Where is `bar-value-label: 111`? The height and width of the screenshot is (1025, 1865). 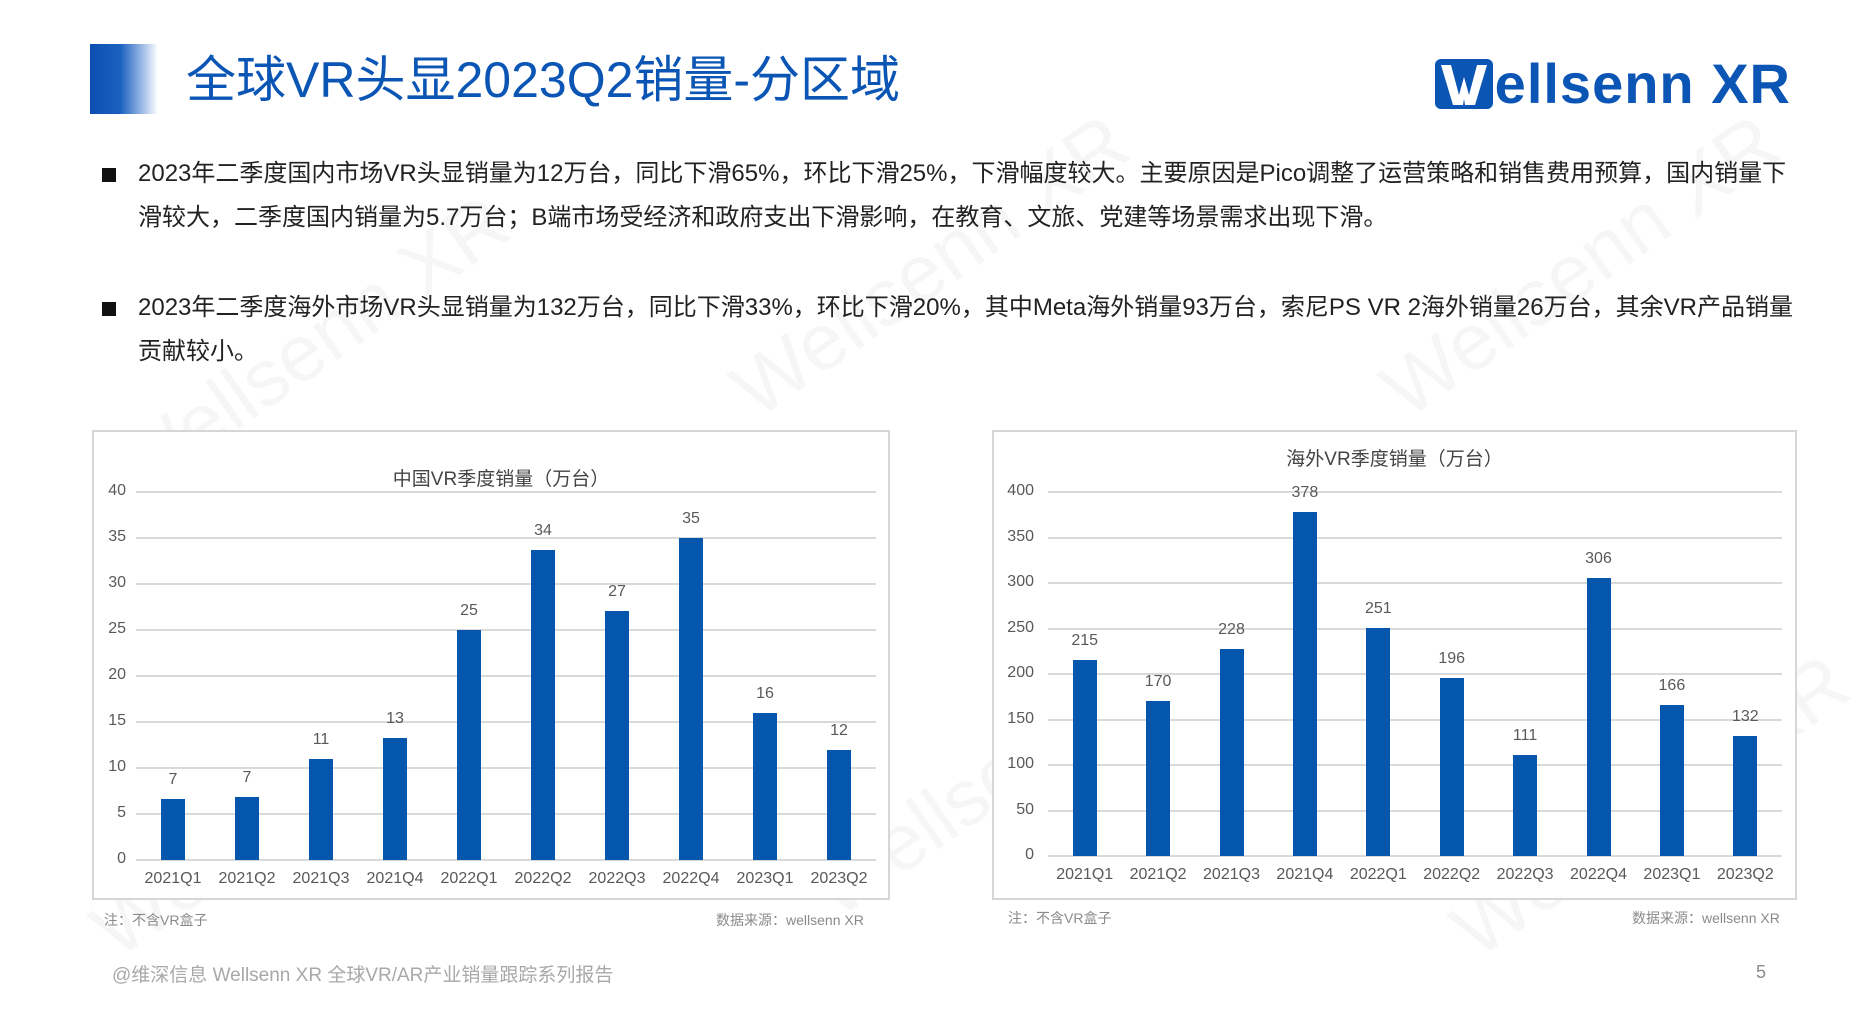
bar-value-label: 111 is located at coordinates (1525, 735).